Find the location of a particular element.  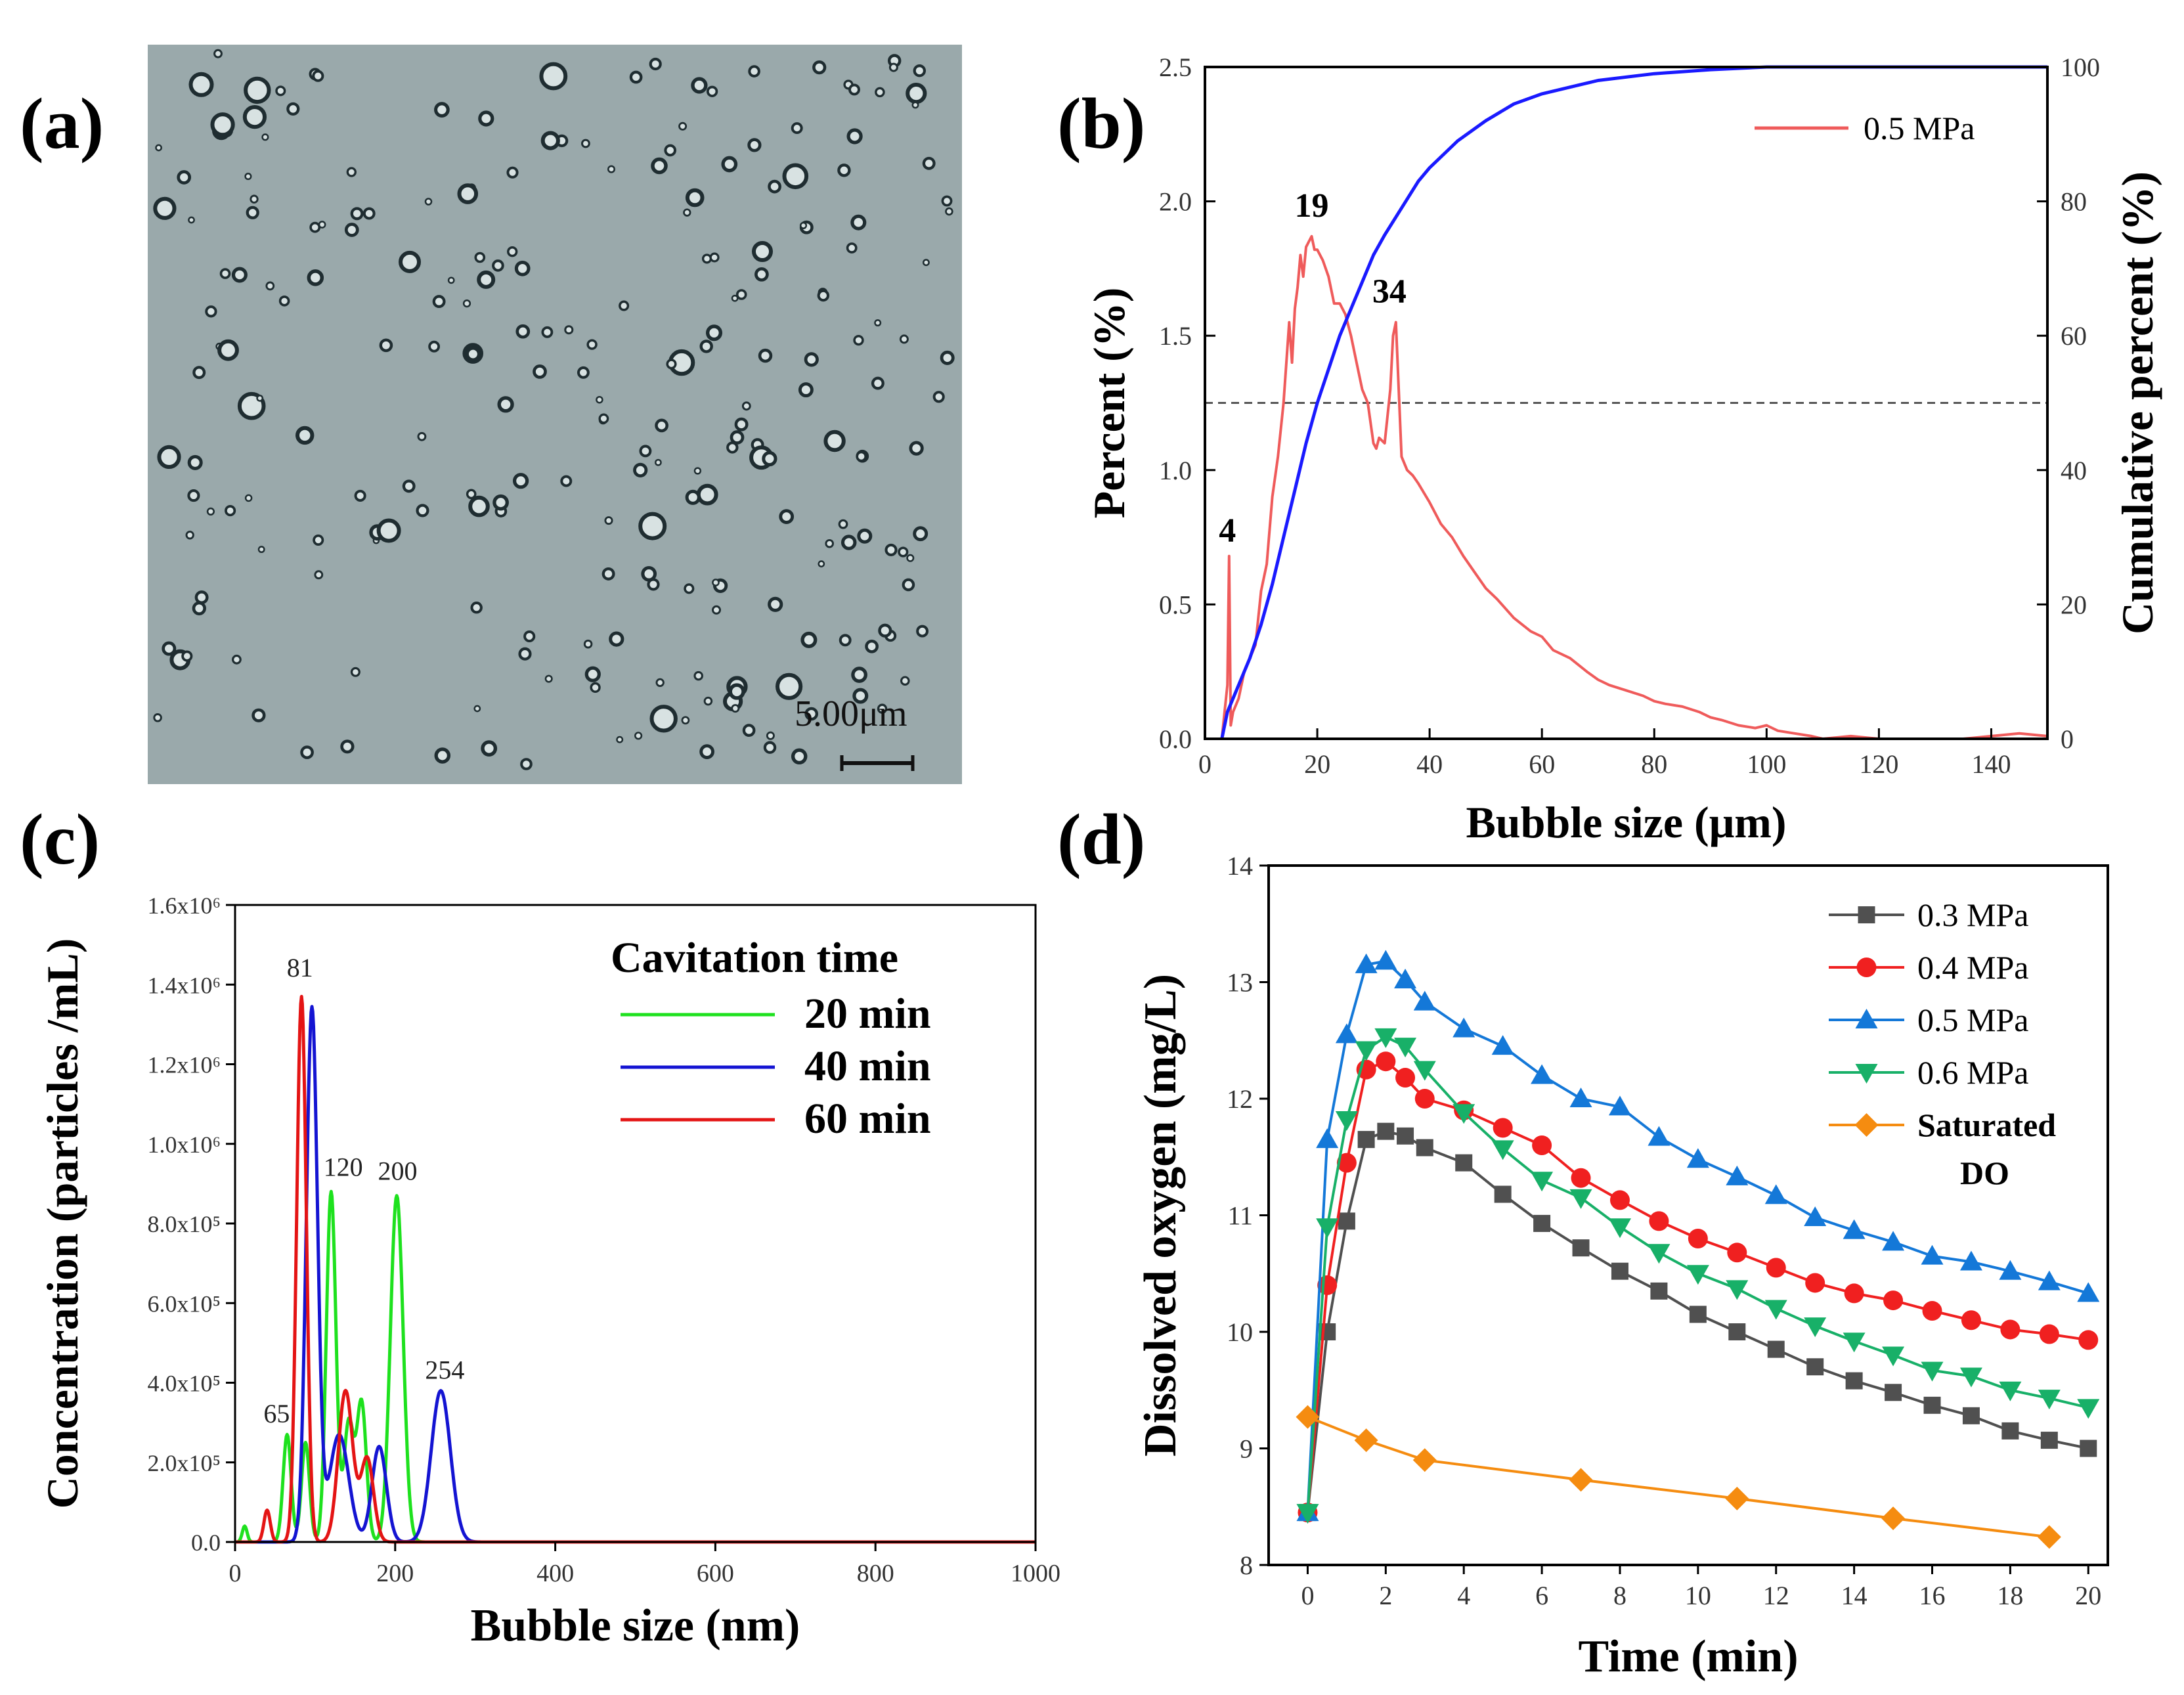

x-axis-label: Bubble size (μm) is located at coordinates (1626, 822).